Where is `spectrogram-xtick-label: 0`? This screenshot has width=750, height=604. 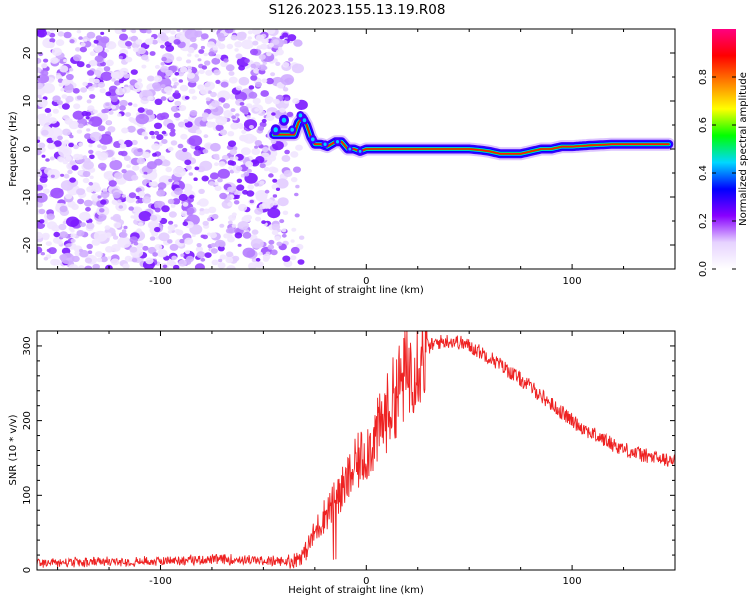 spectrogram-xtick-label: 0 is located at coordinates (366, 281).